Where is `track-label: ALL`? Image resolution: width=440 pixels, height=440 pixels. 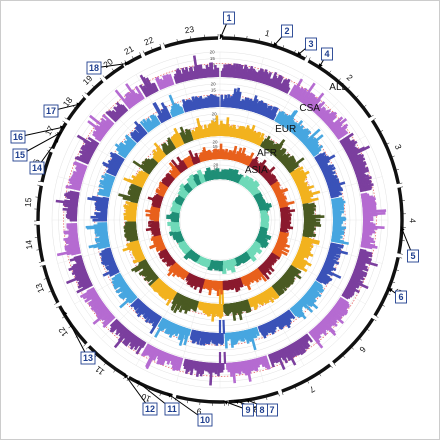
track-label: ALL is located at coordinates (338, 87).